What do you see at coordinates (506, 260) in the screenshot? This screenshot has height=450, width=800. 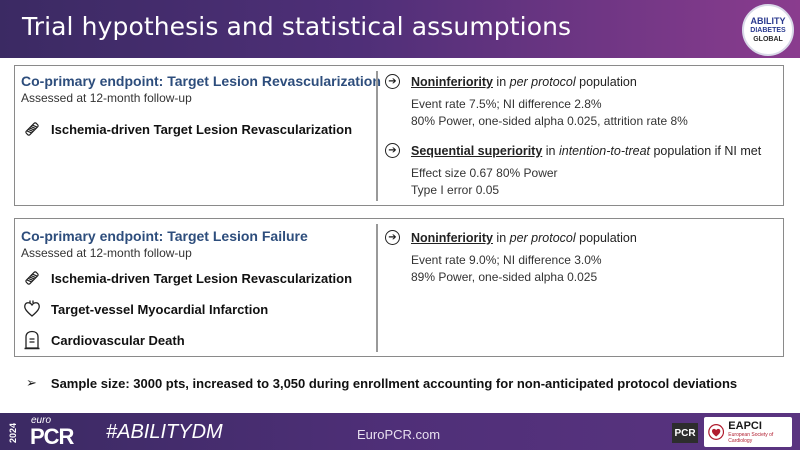 I see `hypothesis-detail: Event rate 9.0%; NI difference 3.0%` at bounding box center [506, 260].